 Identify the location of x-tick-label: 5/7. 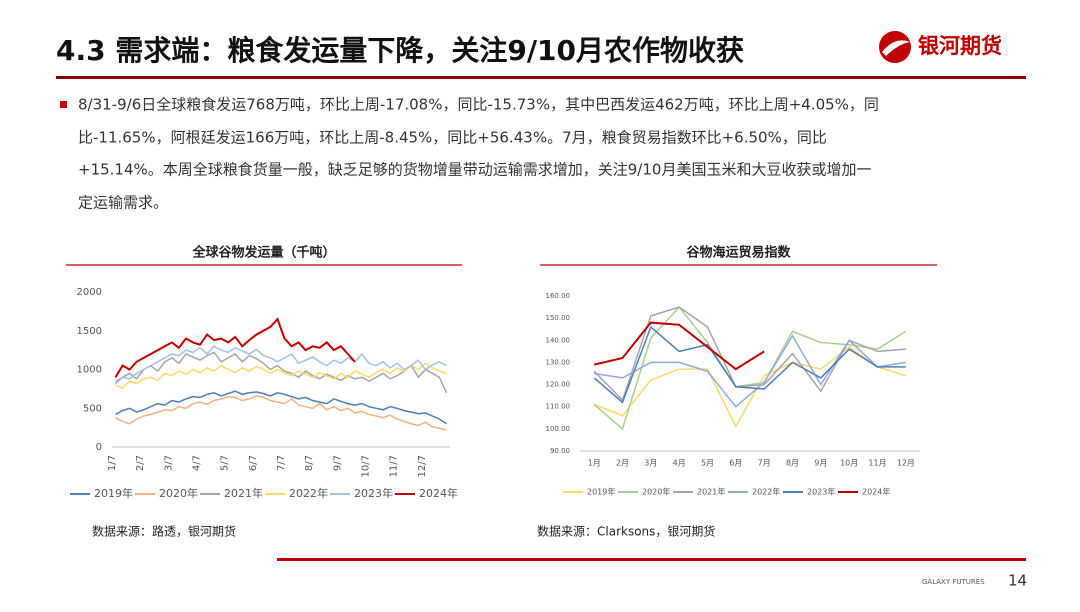
(225, 463).